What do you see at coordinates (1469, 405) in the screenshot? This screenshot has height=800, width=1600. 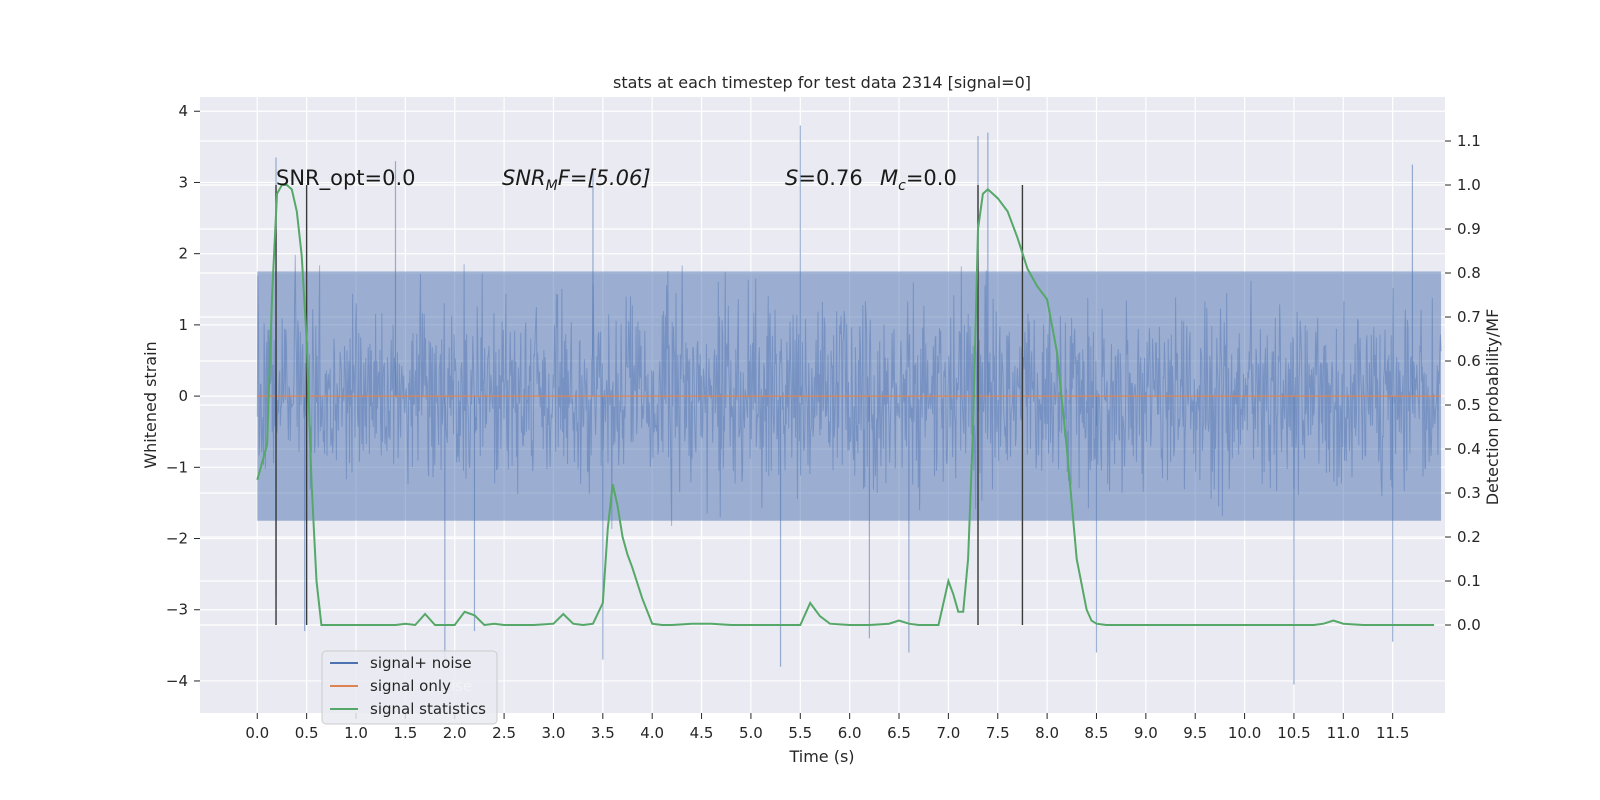 I see `right-y-tick-label: 0.5` at bounding box center [1469, 405].